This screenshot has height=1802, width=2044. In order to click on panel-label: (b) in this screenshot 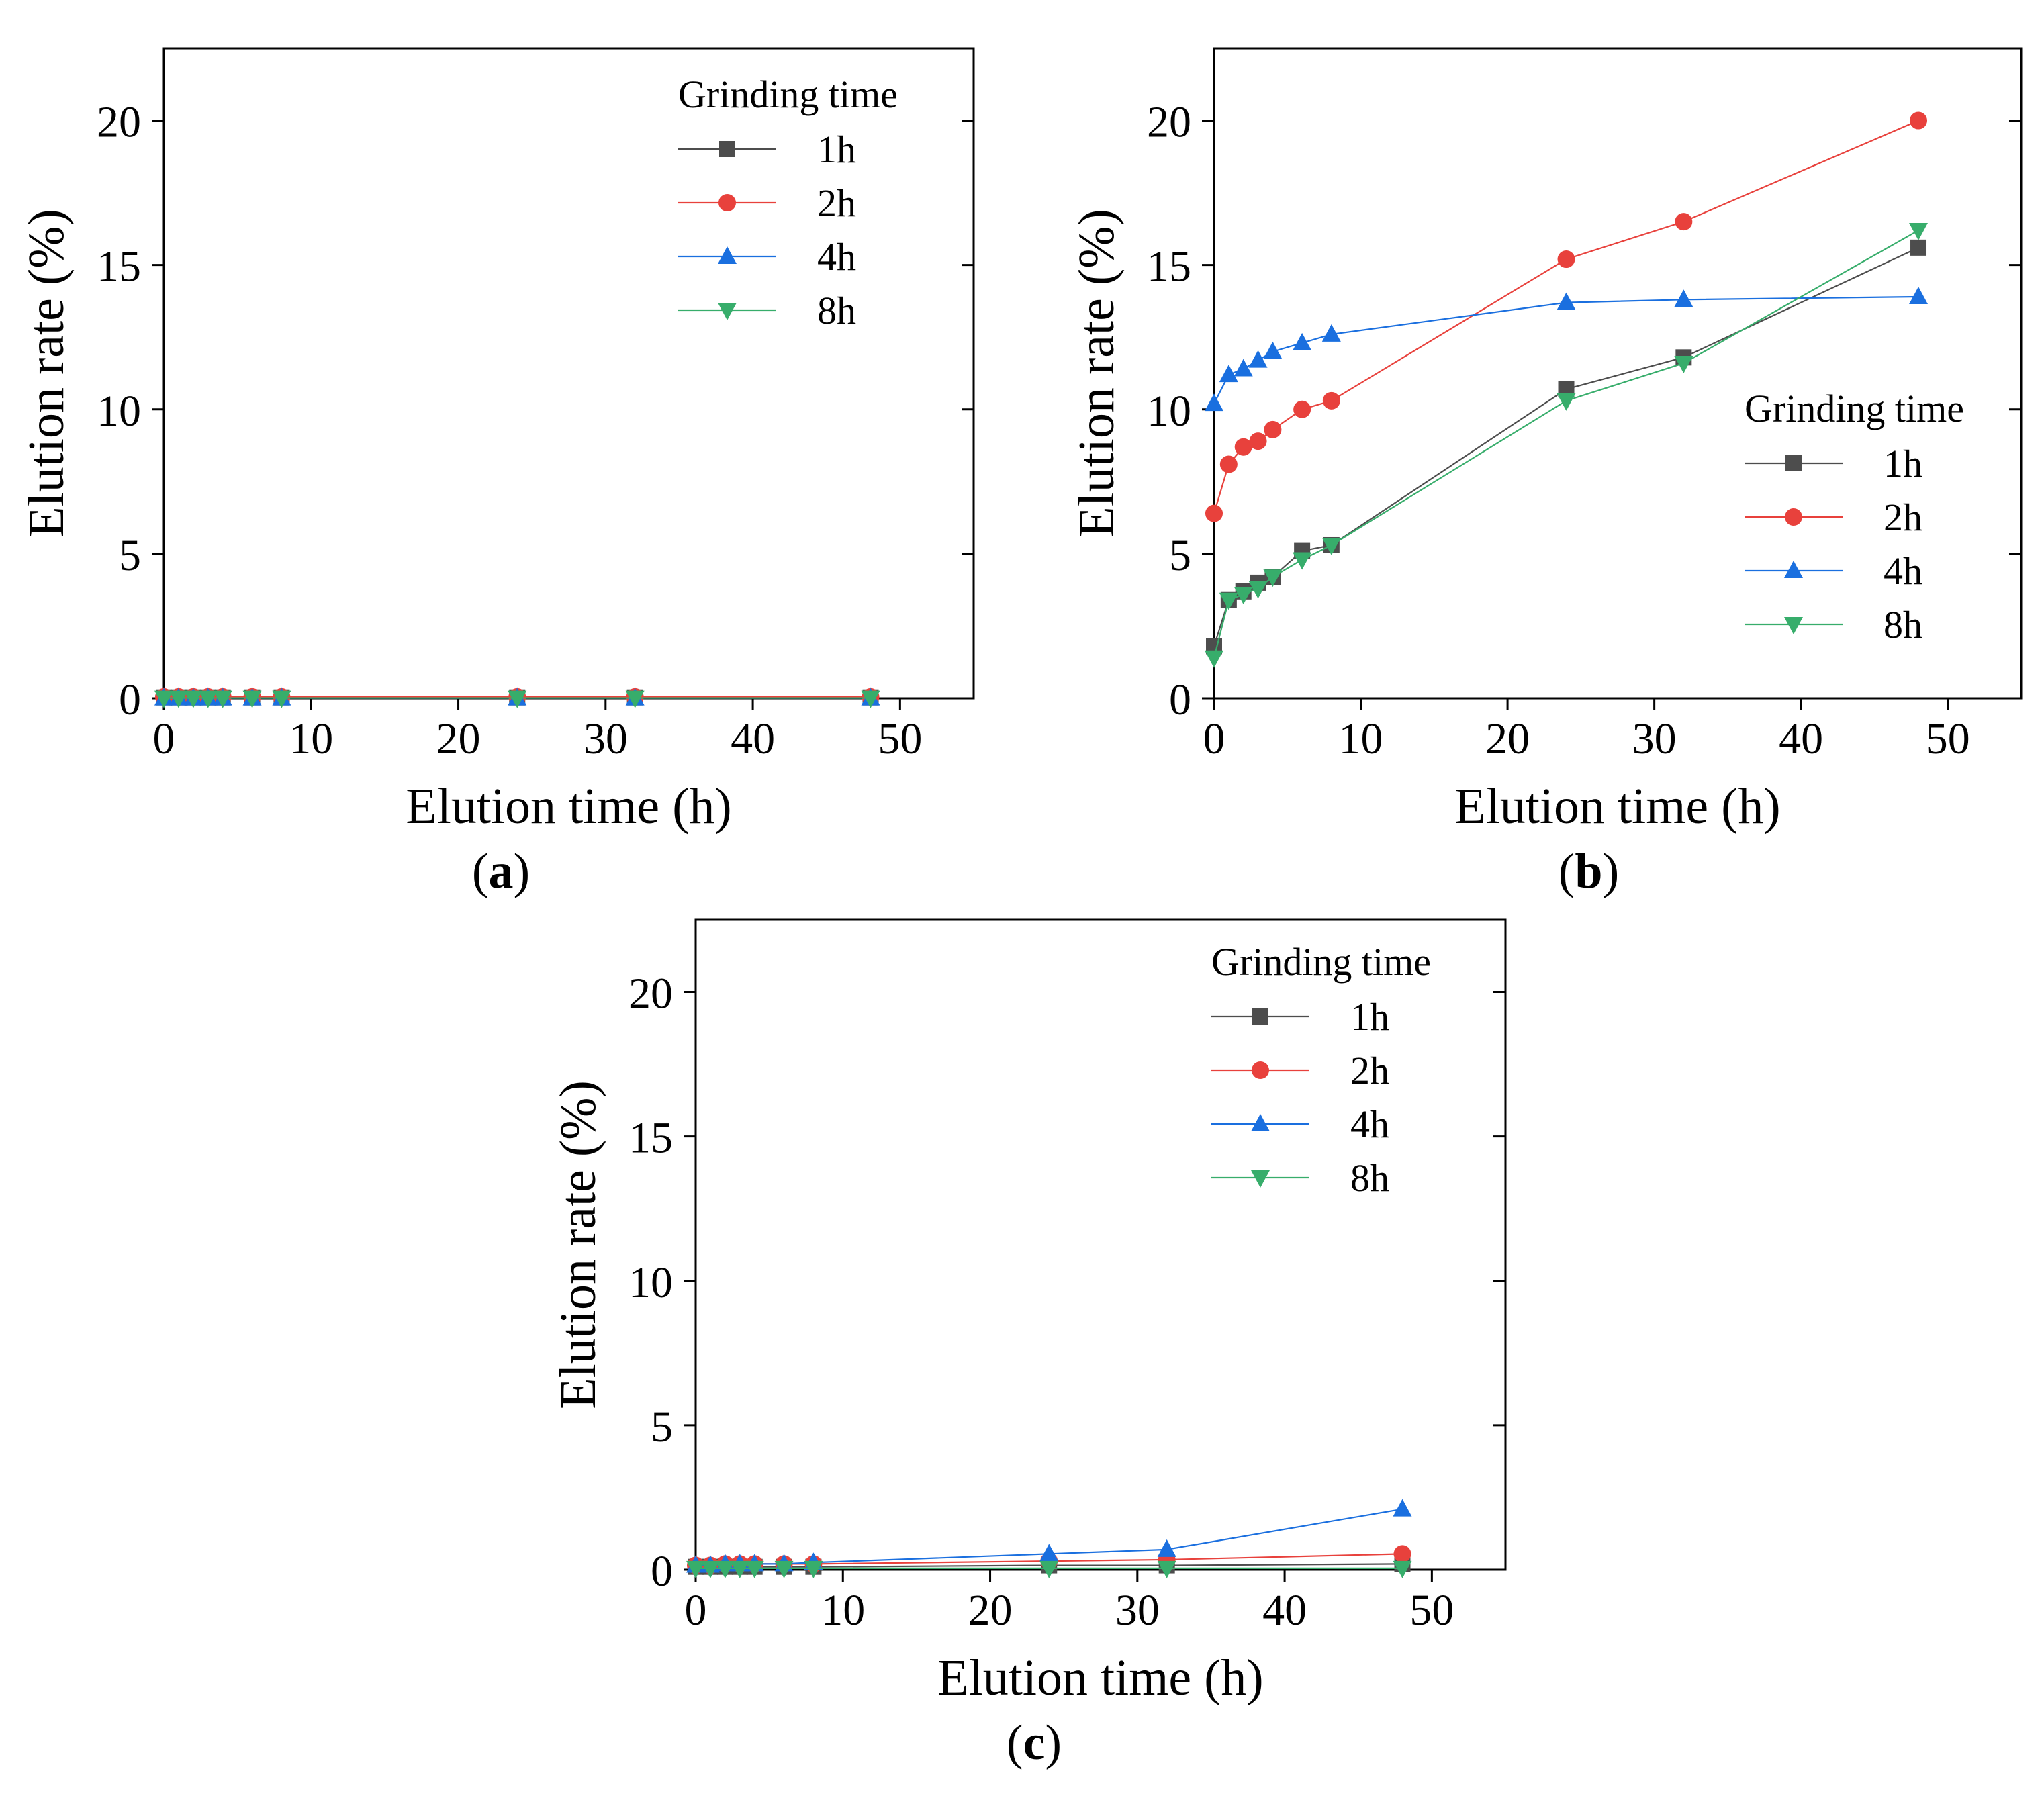, I will do `click(1589, 871)`.